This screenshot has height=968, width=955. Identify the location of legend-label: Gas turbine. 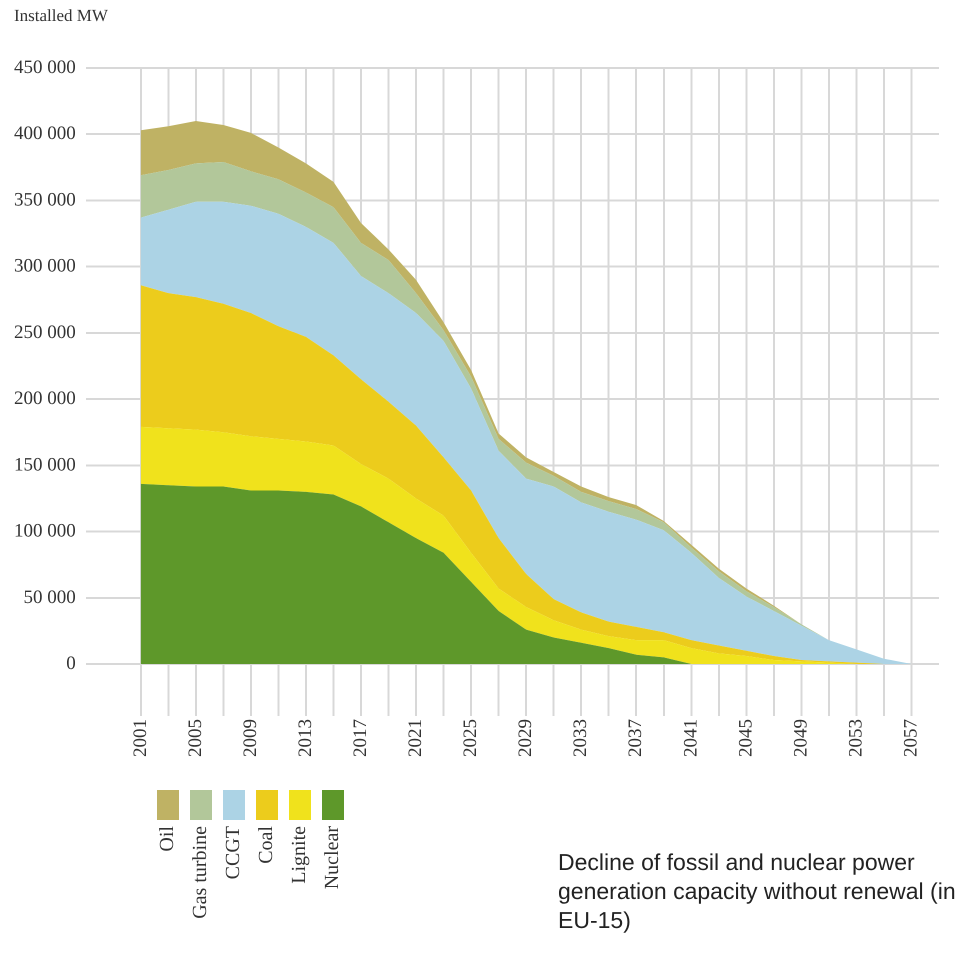
(200, 872).